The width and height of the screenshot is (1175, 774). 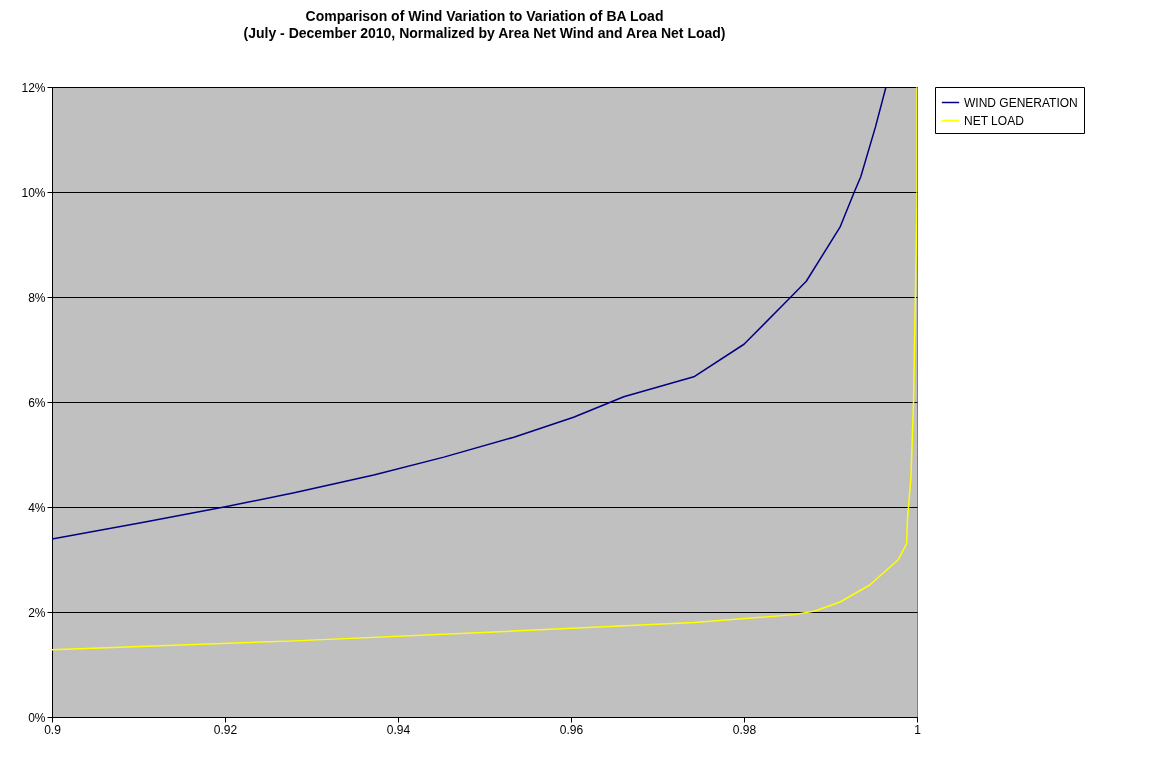 What do you see at coordinates (571, 729) in the screenshot?
I see `x-tick-label: 0.96` at bounding box center [571, 729].